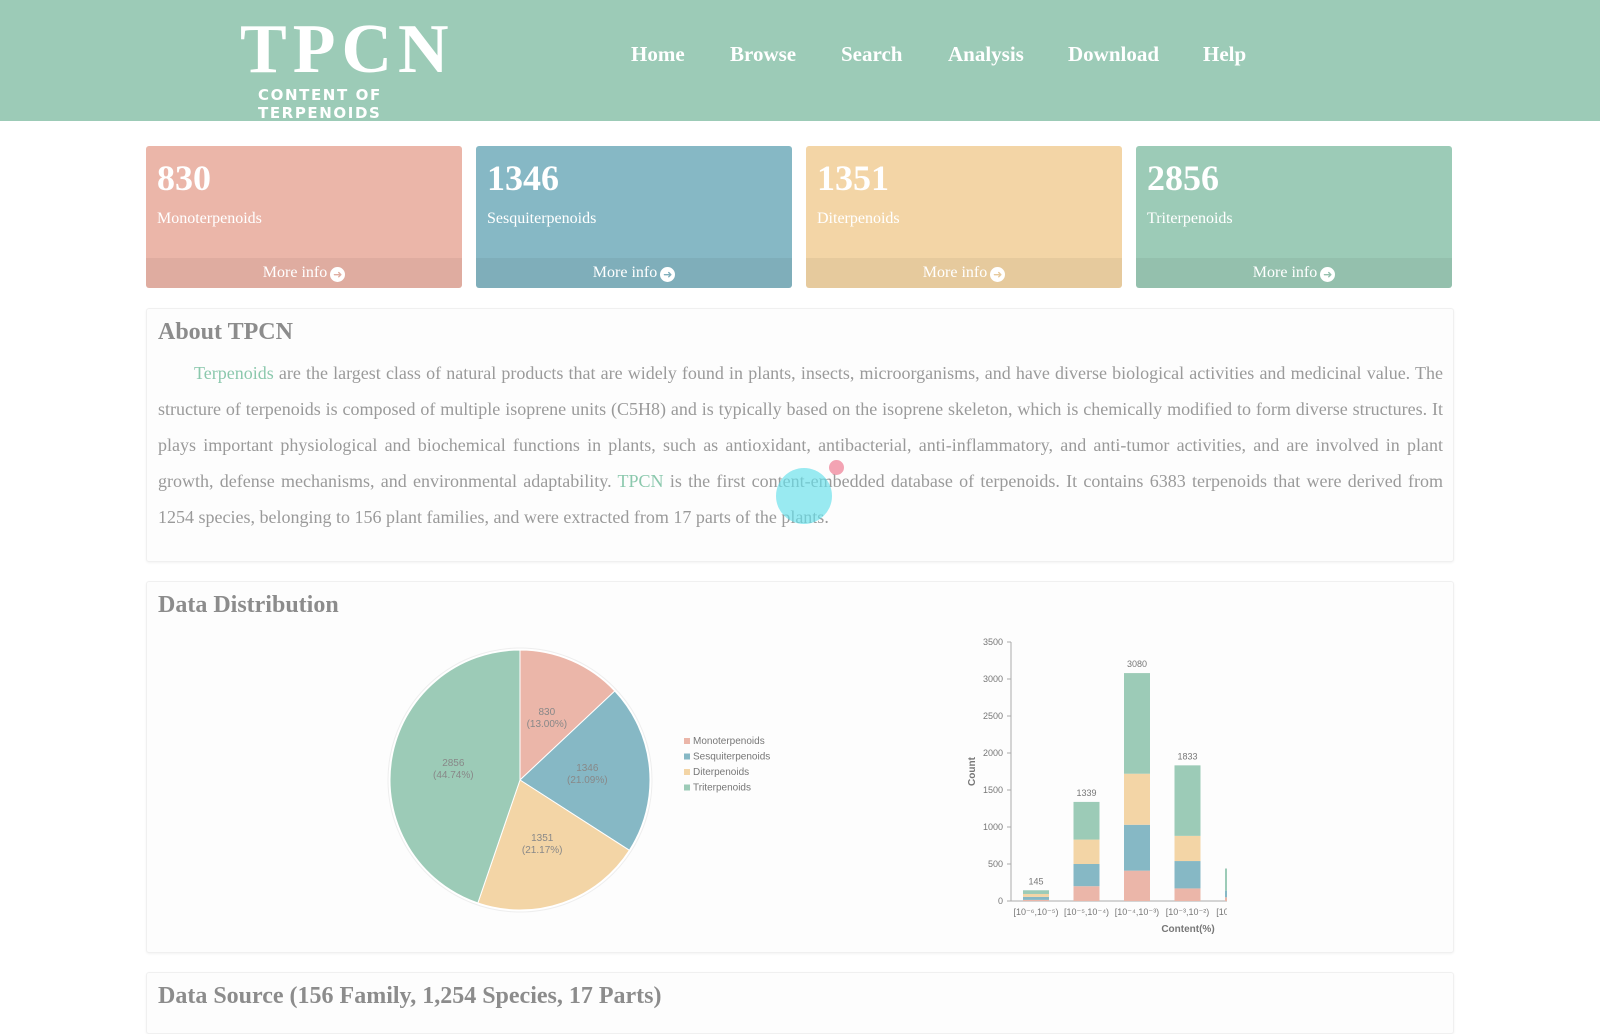  Describe the element at coordinates (1183, 178) in the screenshot. I see `card-count: 2856` at that location.